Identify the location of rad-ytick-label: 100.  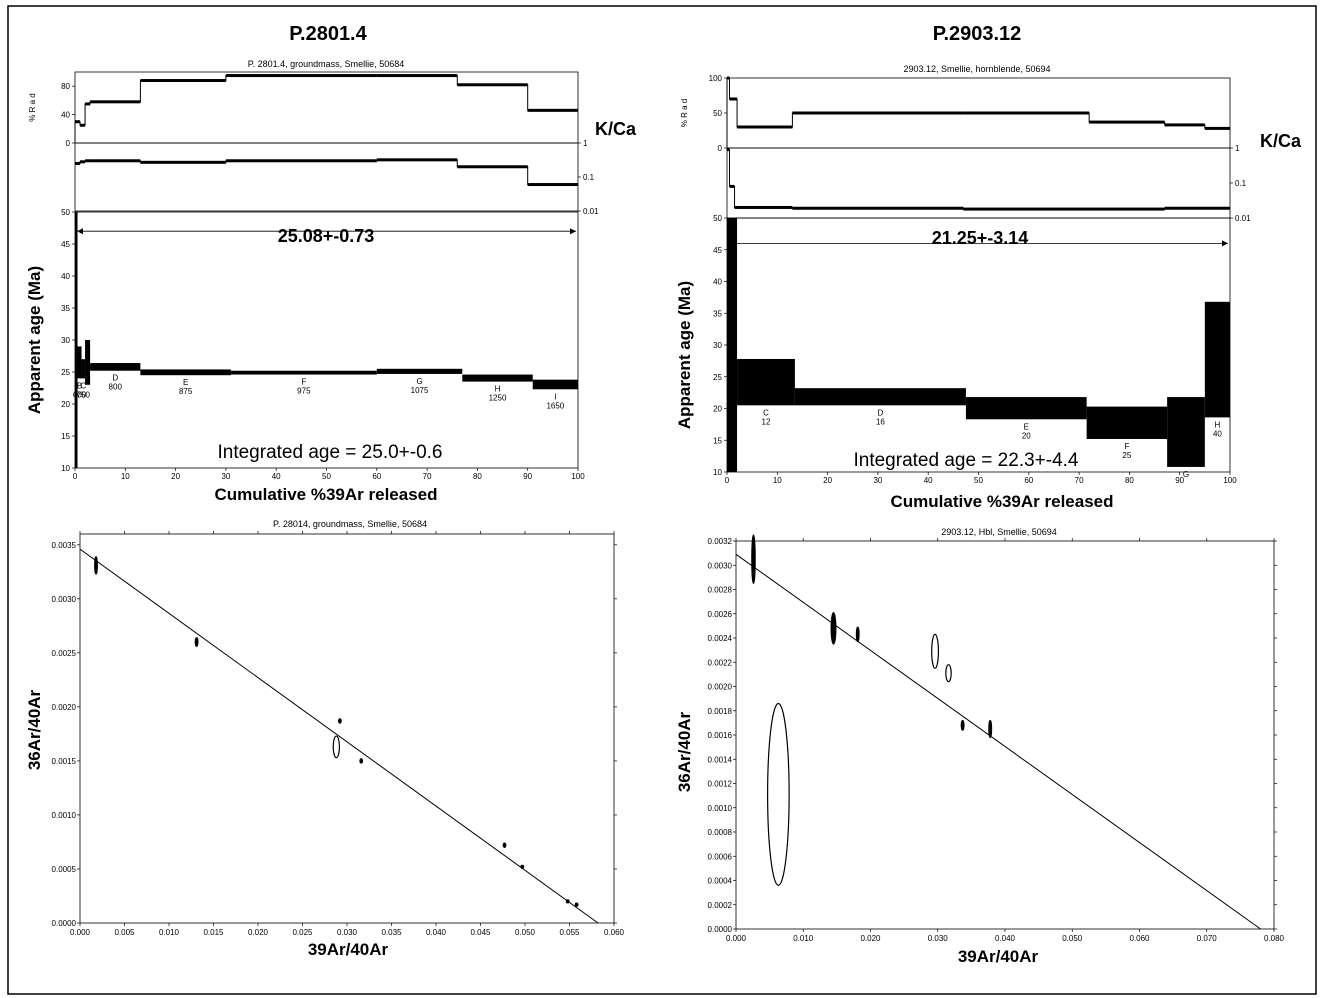
(716, 78).